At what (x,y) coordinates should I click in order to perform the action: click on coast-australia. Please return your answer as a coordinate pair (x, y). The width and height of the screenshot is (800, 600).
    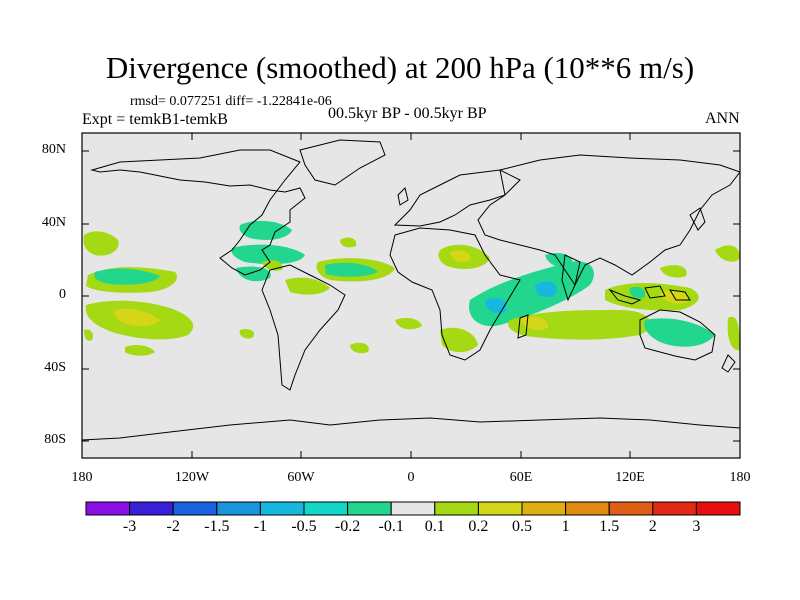
    Looking at the image, I should click on (677, 335).